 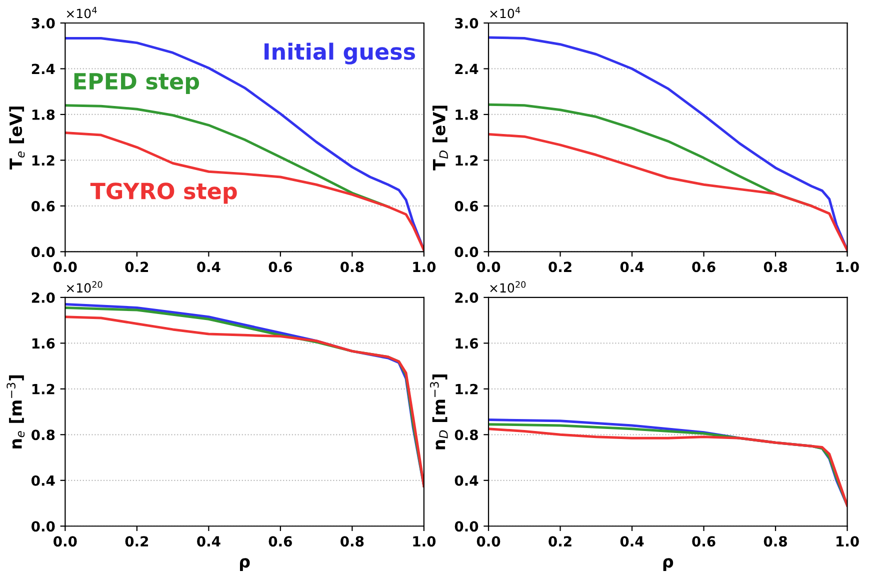 What do you see at coordinates (15, 411) in the screenshot?
I see `y-axis-title: n$_{e}$ [m$^{−3}$]` at bounding box center [15, 411].